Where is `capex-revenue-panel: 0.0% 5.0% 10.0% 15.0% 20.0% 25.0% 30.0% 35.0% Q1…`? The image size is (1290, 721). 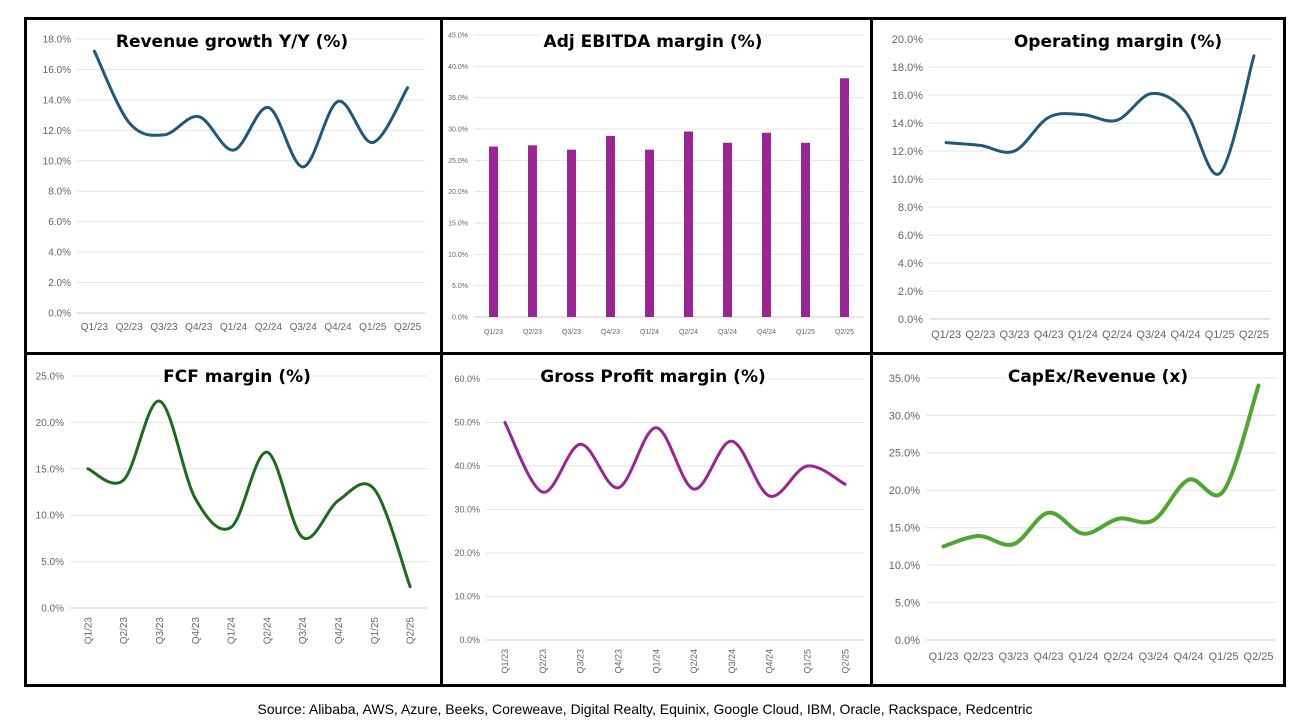 capex-revenue-panel: 0.0% 5.0% 10.0% 15.0% 20.0% 25.0% 30.0% 35.0% Q1… is located at coordinates (1078, 519).